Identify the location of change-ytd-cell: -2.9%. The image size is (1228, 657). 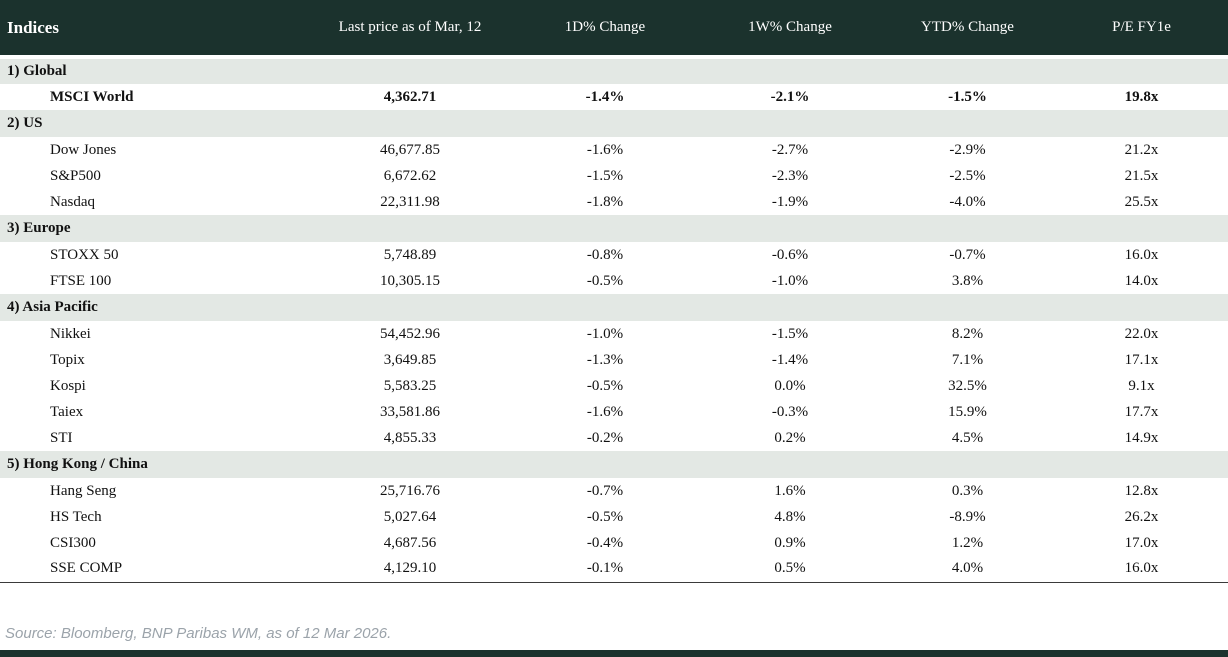
(967, 150).